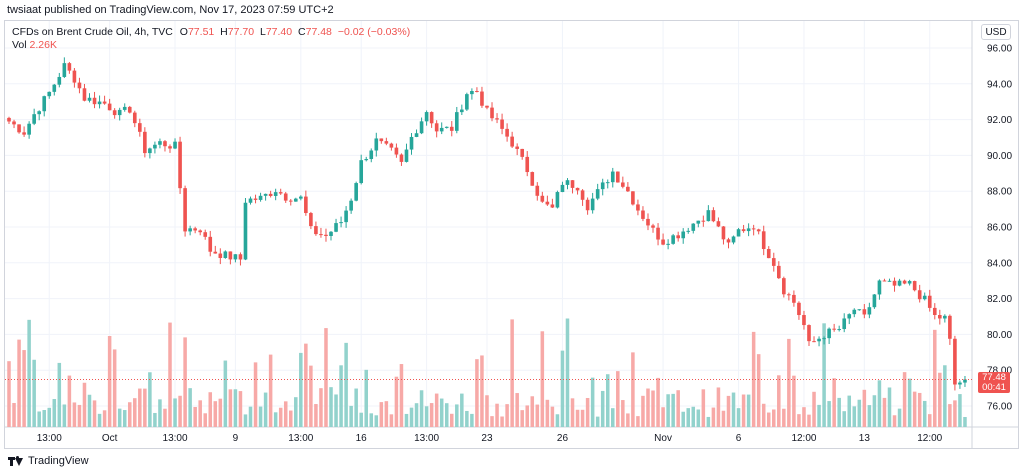  I want to click on volume-label: Vol, so click(19, 45).